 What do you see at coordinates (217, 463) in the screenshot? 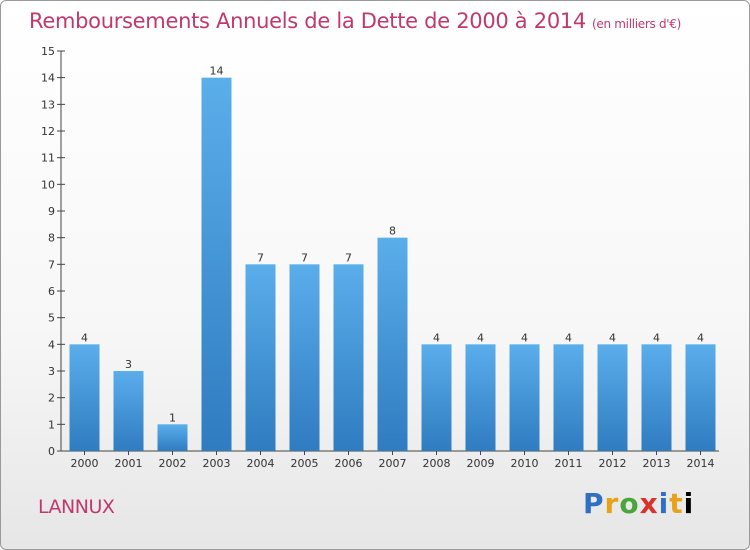
I see `x-tick-label: 2003` at bounding box center [217, 463].